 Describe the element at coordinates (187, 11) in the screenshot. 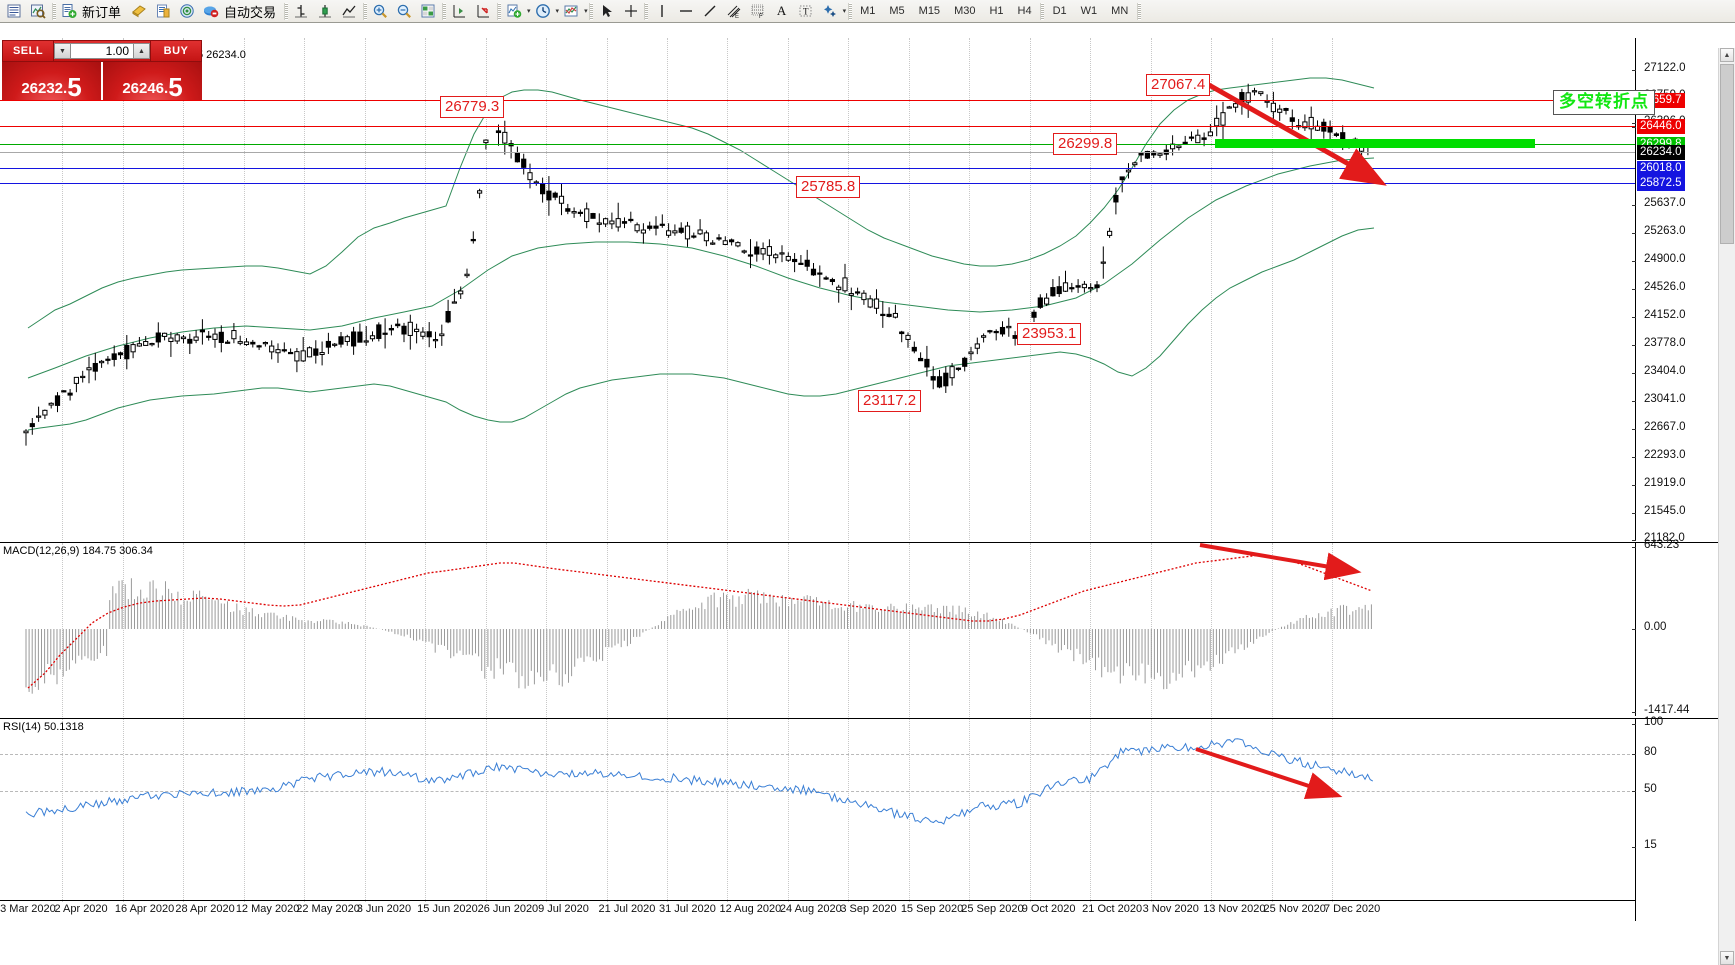

I see `navigator-icon` at that location.